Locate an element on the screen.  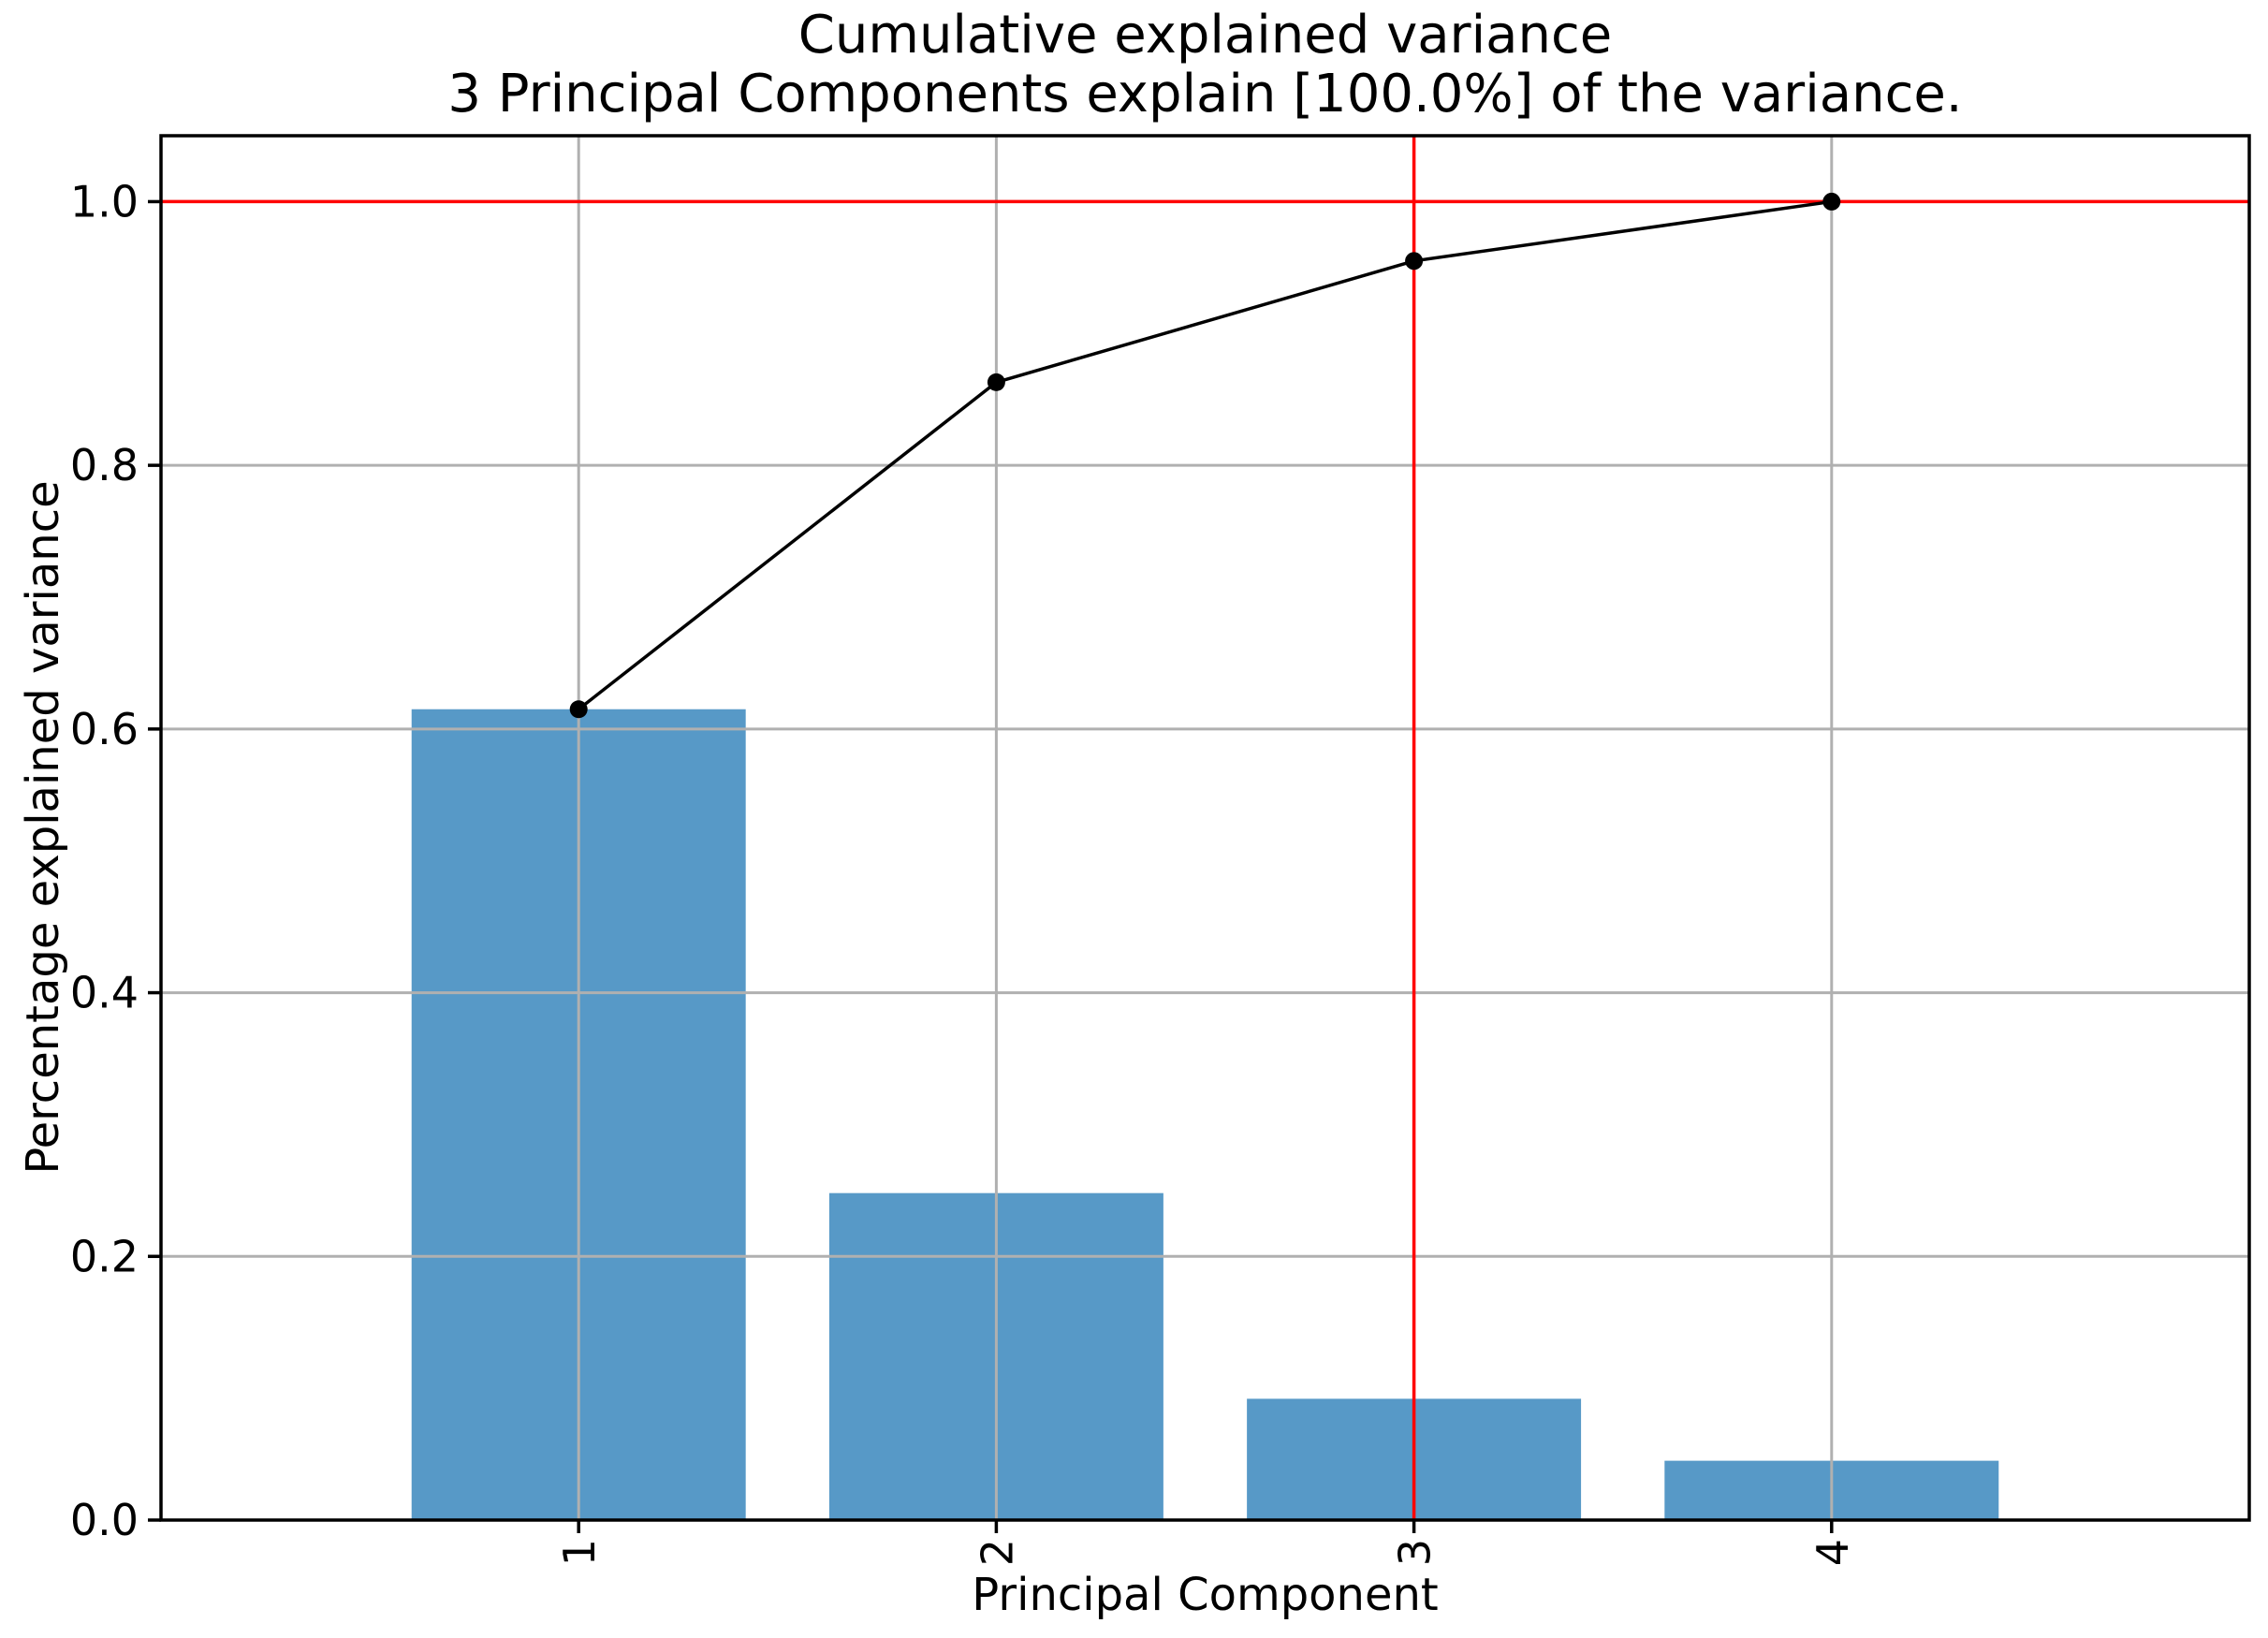
data-point-marker-pc1 is located at coordinates (578, 710).